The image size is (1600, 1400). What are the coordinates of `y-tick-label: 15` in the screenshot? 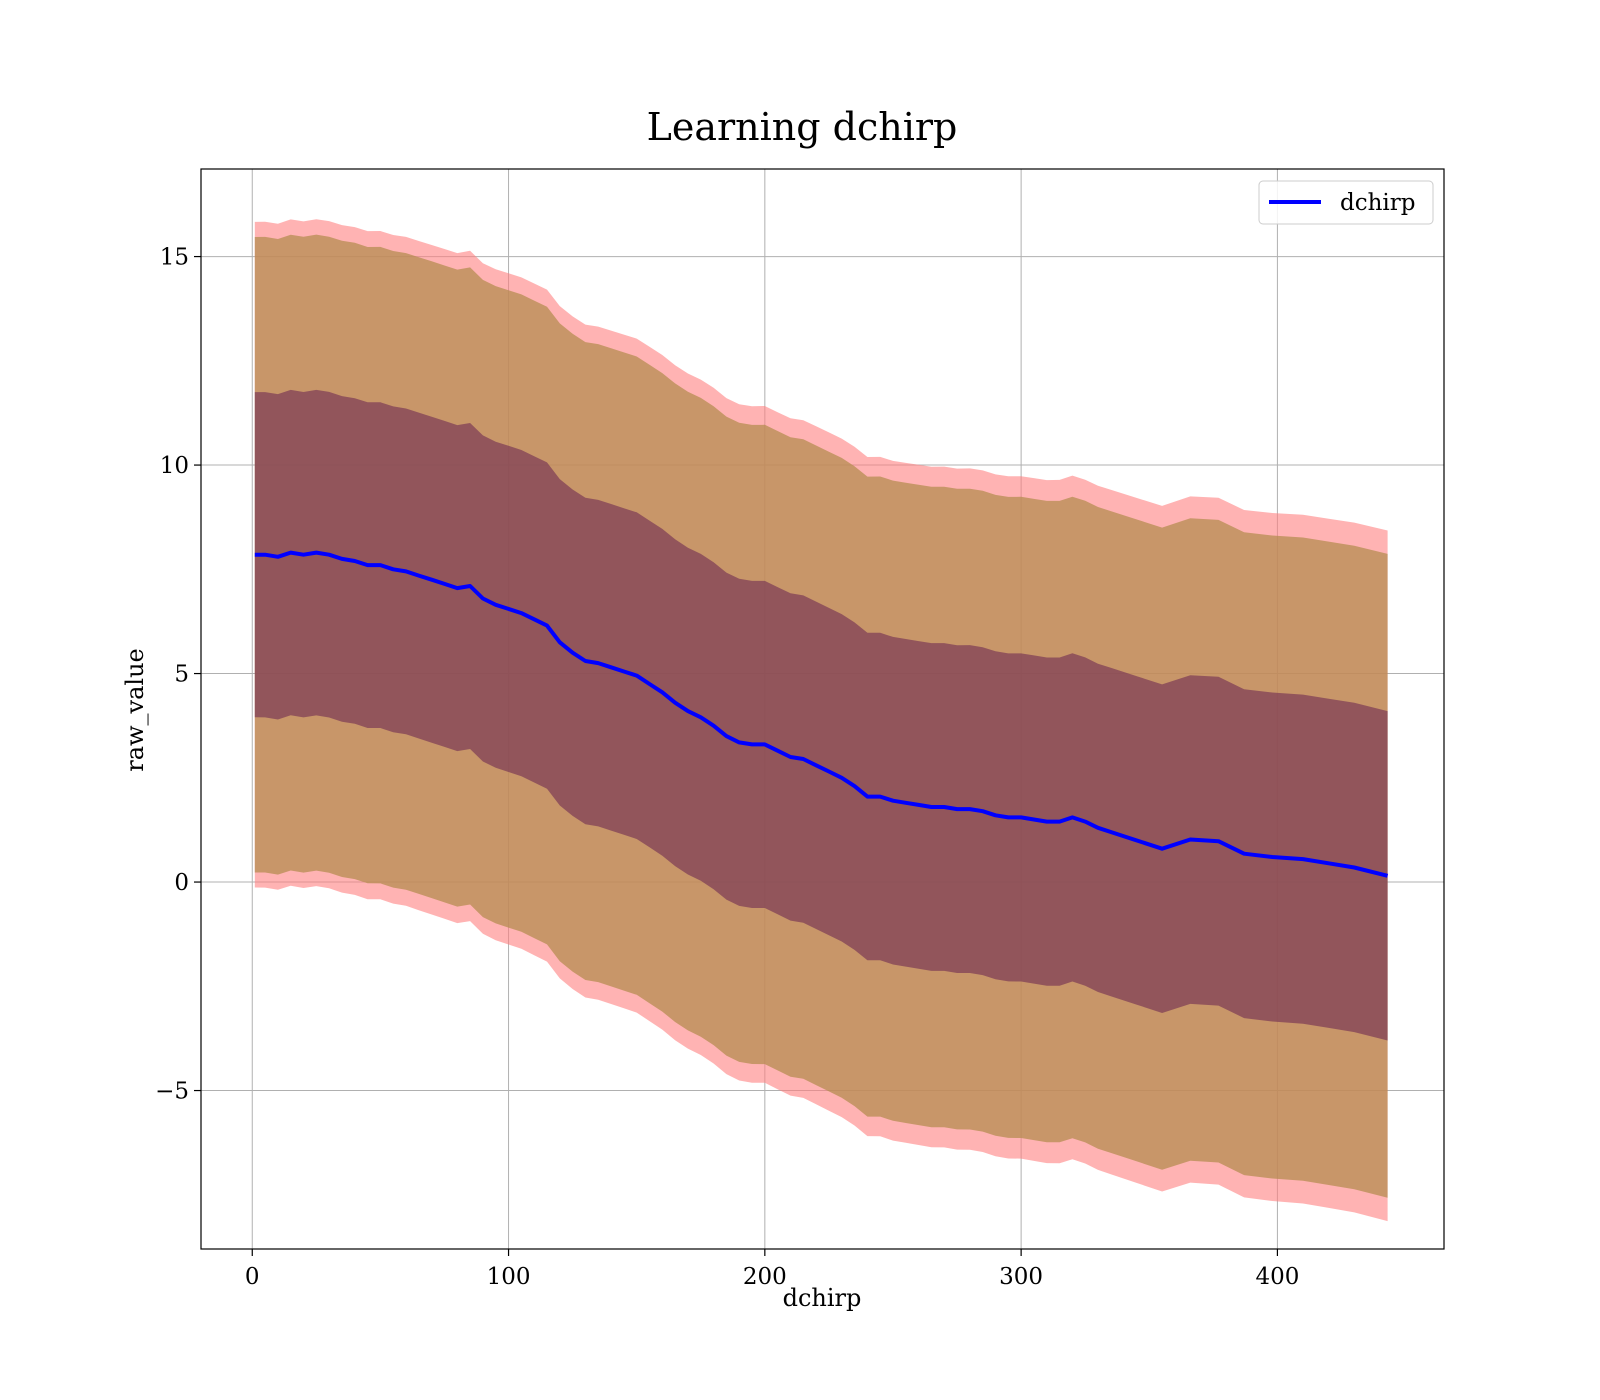 It's located at (174, 258).